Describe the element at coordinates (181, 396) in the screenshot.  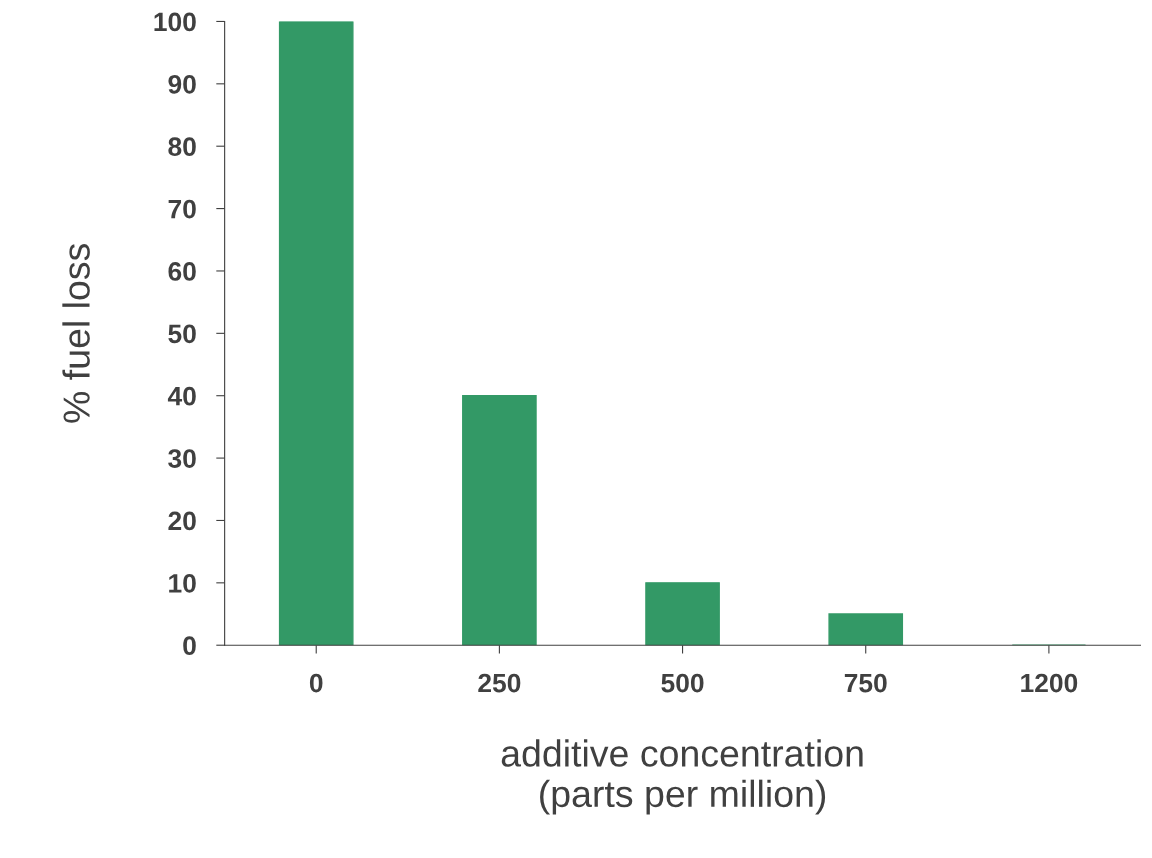
I see `y-tick-label: 40` at that location.